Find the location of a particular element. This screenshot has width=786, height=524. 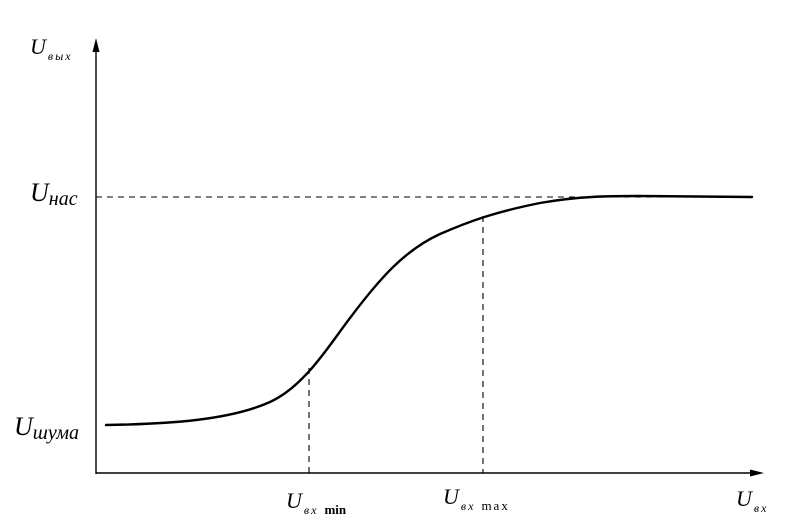

u-in-max-label-suffix: max is located at coordinates (495, 505).